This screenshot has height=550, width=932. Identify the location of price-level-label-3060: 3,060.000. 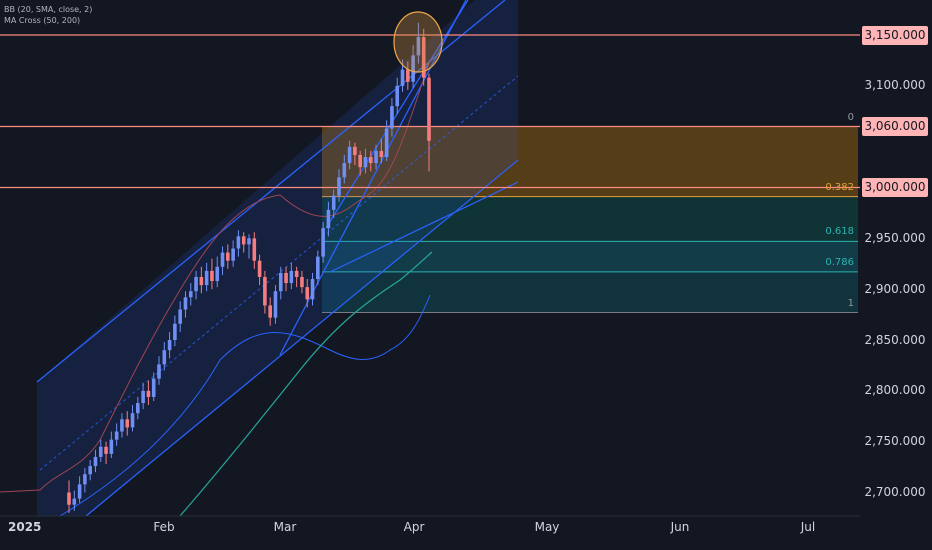
(895, 126).